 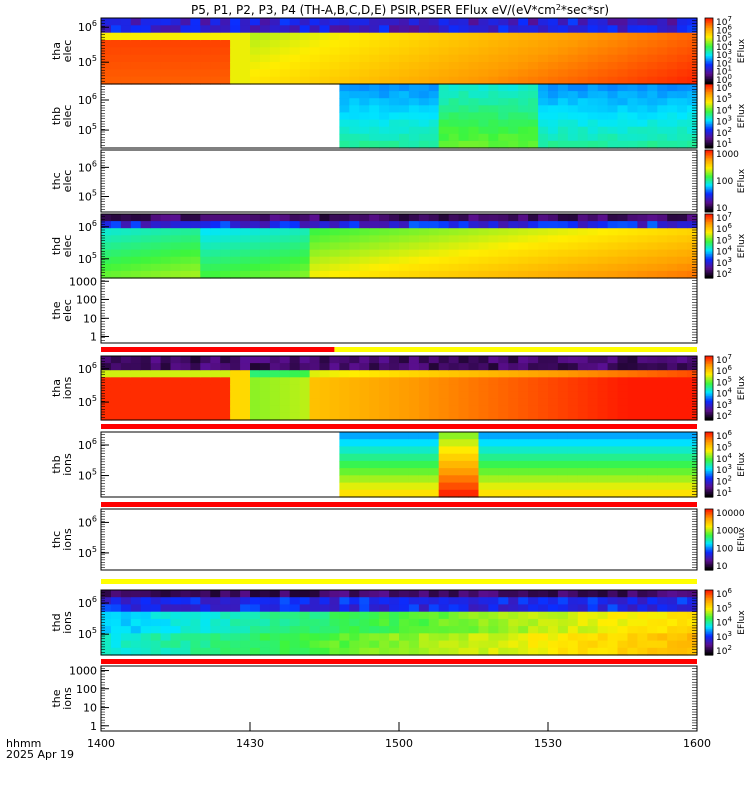 I want to click on probe-label: thc, so click(x=56, y=539).